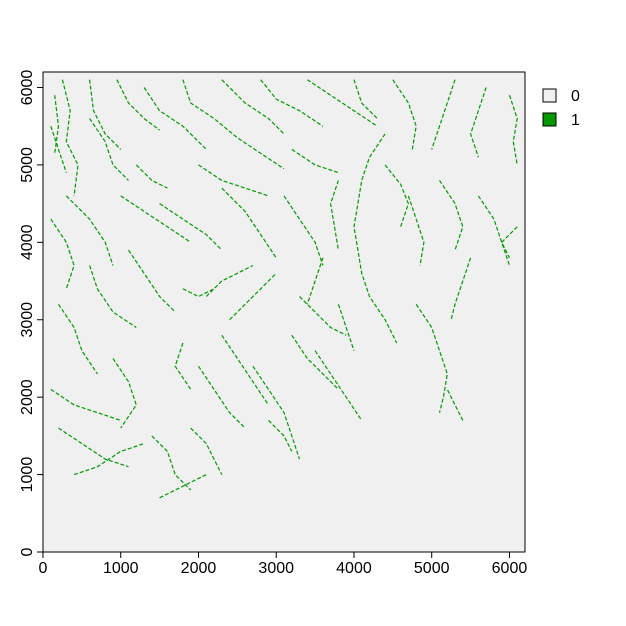  What do you see at coordinates (575, 120) in the screenshot?
I see `legend-label: 1` at bounding box center [575, 120].